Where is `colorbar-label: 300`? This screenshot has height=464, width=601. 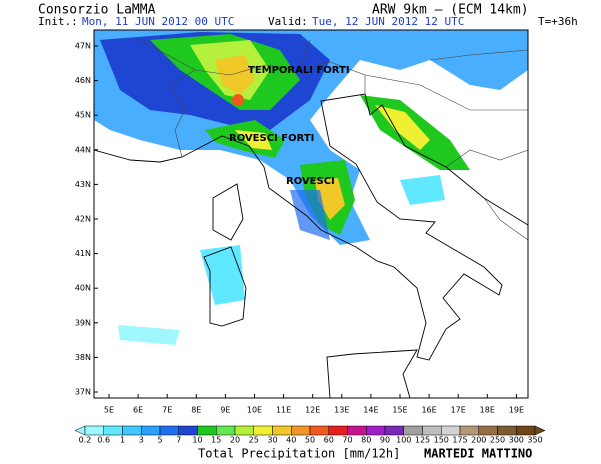
colorbar-label: 300 is located at coordinates (516, 440).